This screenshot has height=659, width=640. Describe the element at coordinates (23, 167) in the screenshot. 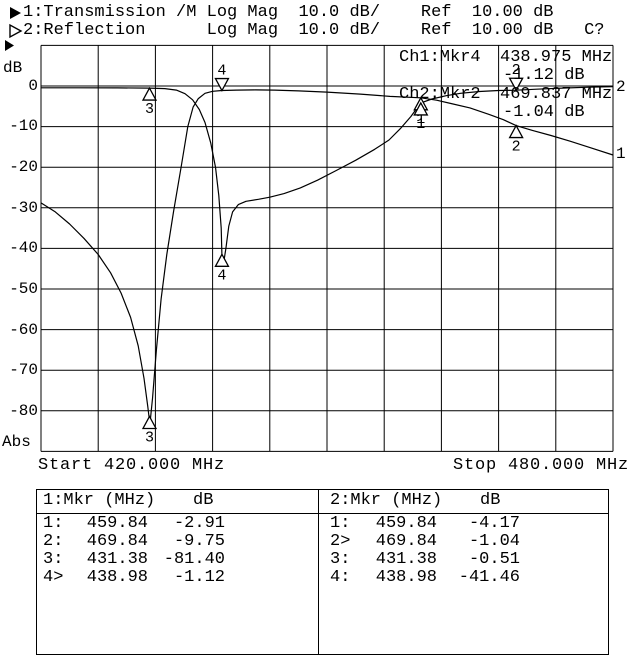

I see `y-tick-m20: -20` at that location.